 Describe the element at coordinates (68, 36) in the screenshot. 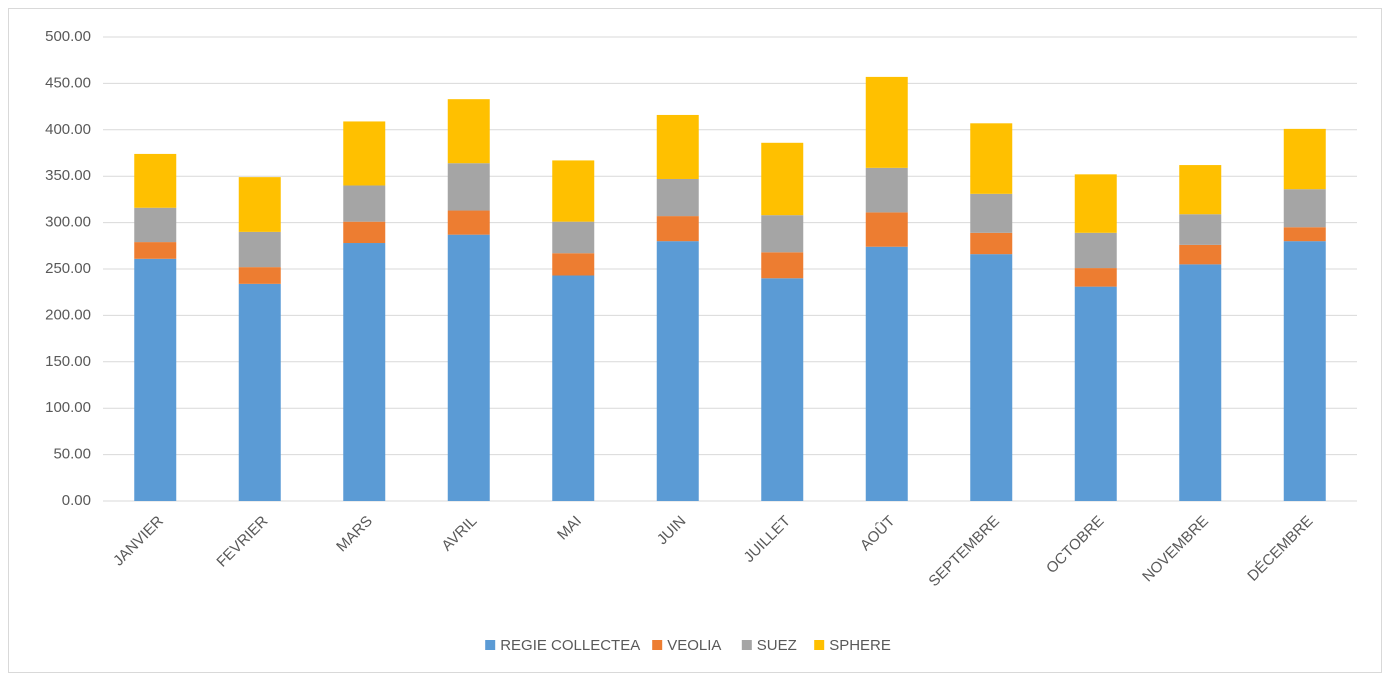

I see `y-tick-label: 500.00` at that location.